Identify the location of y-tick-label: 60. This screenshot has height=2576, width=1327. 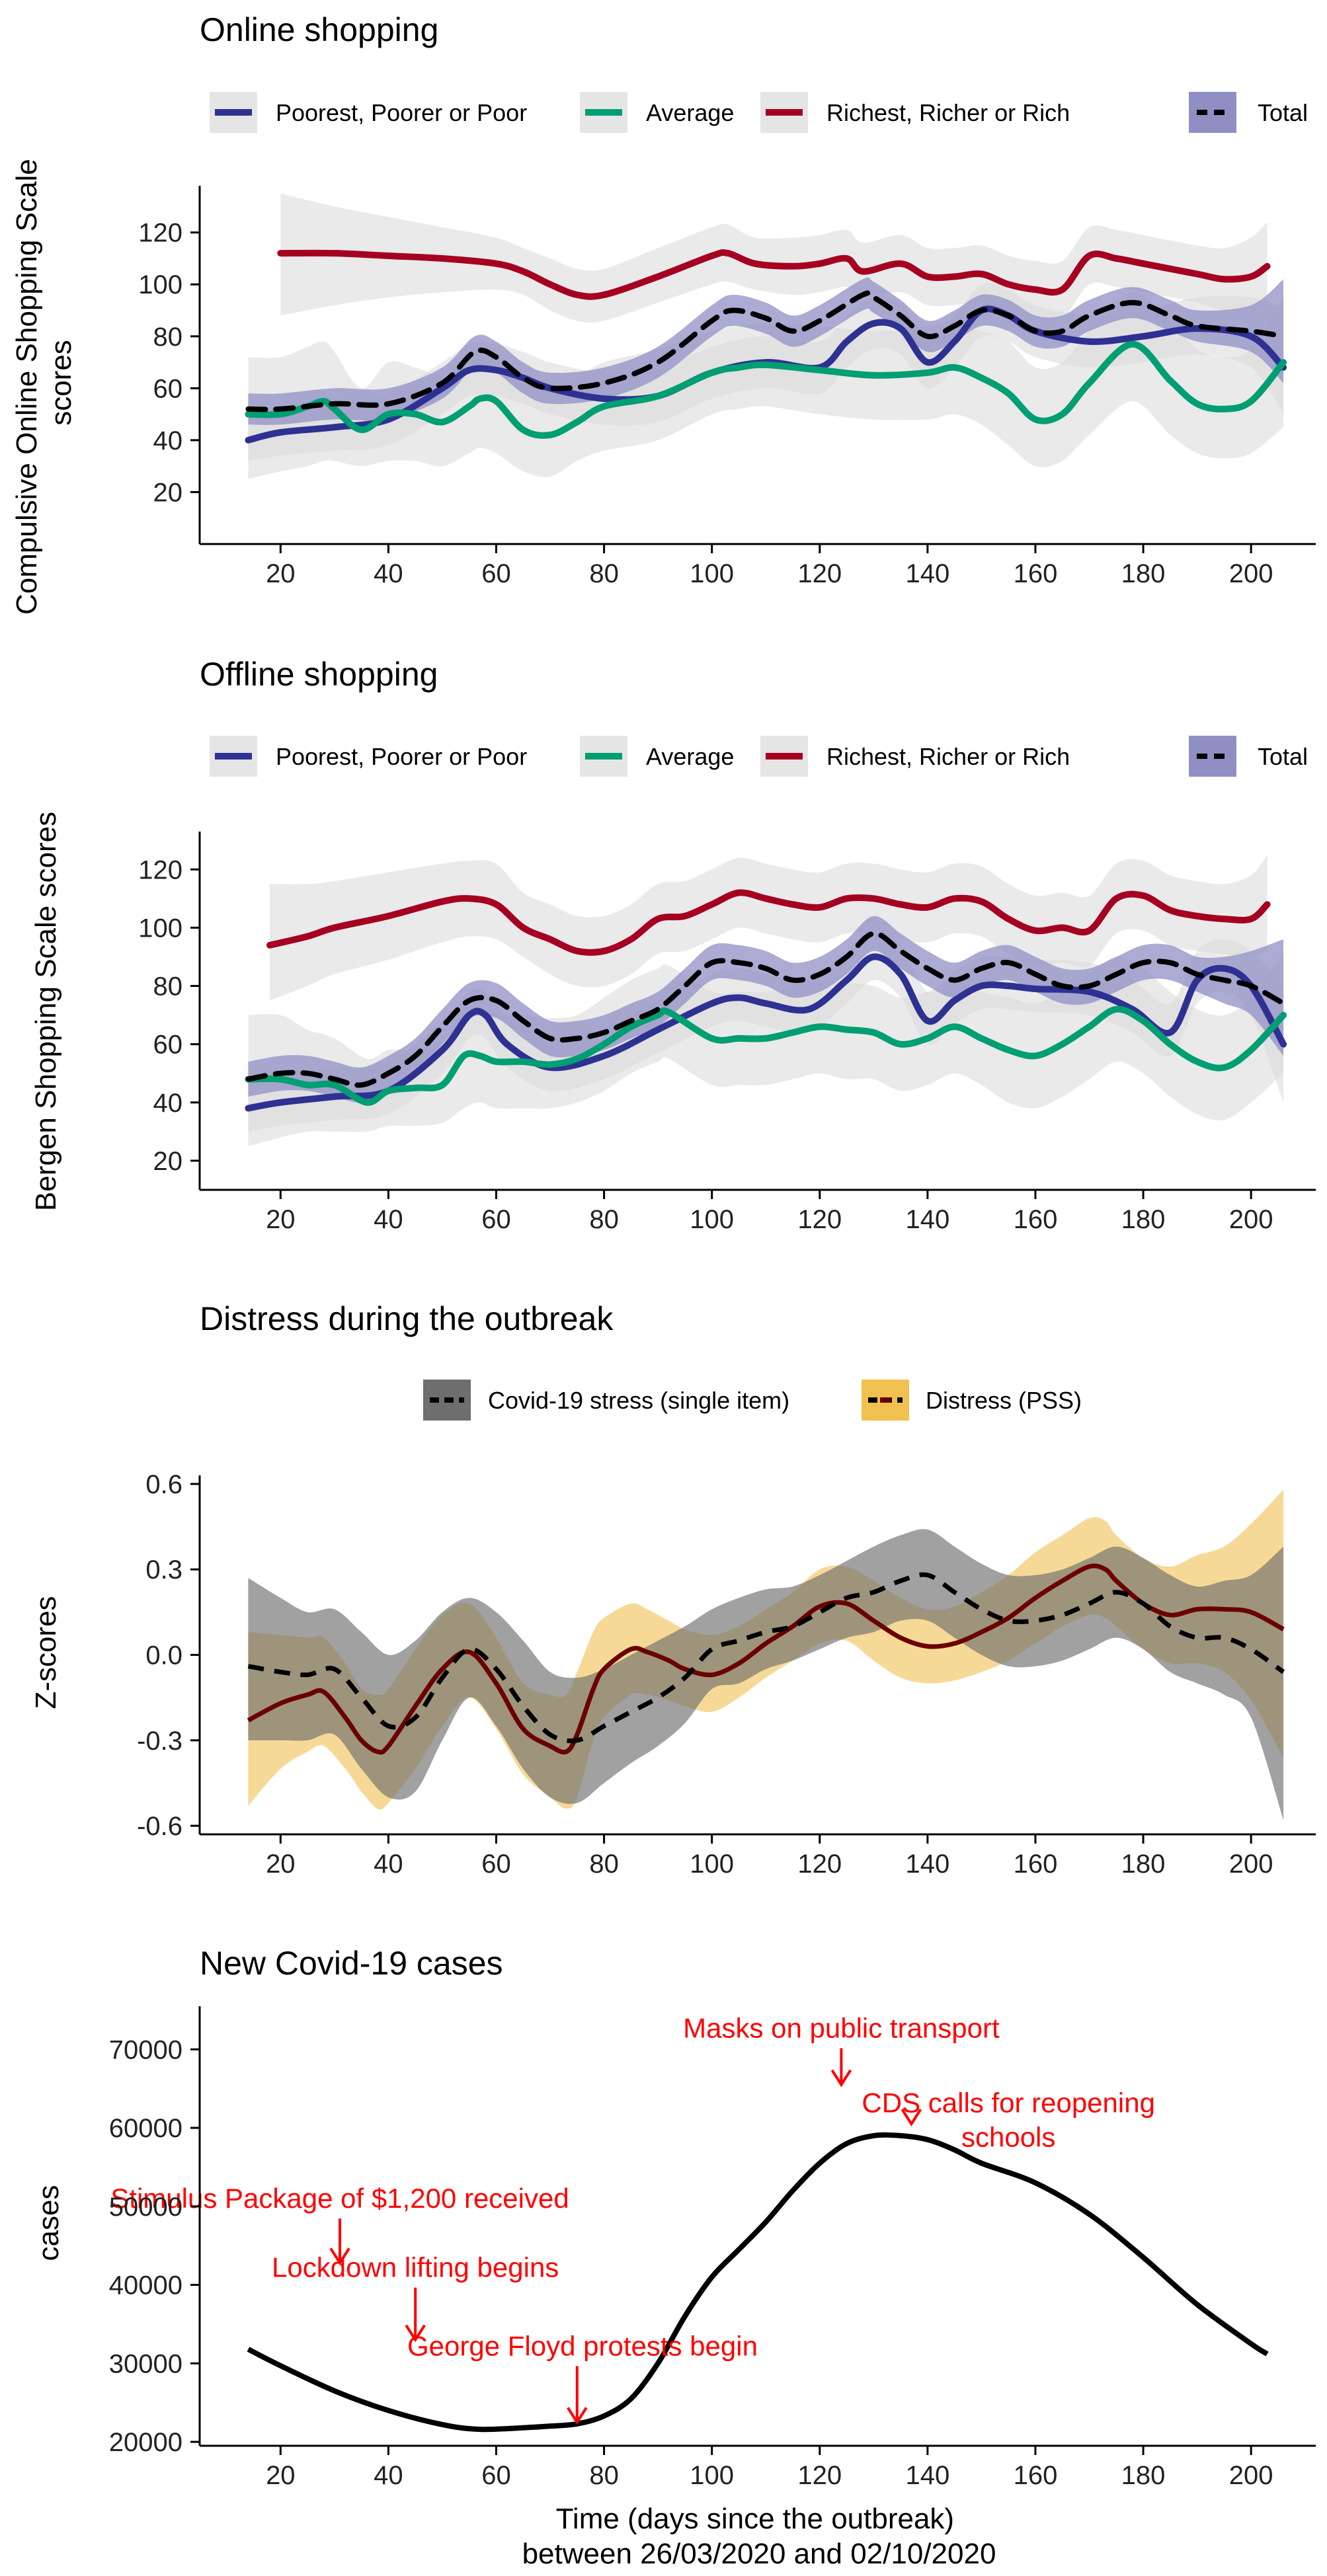
(168, 388).